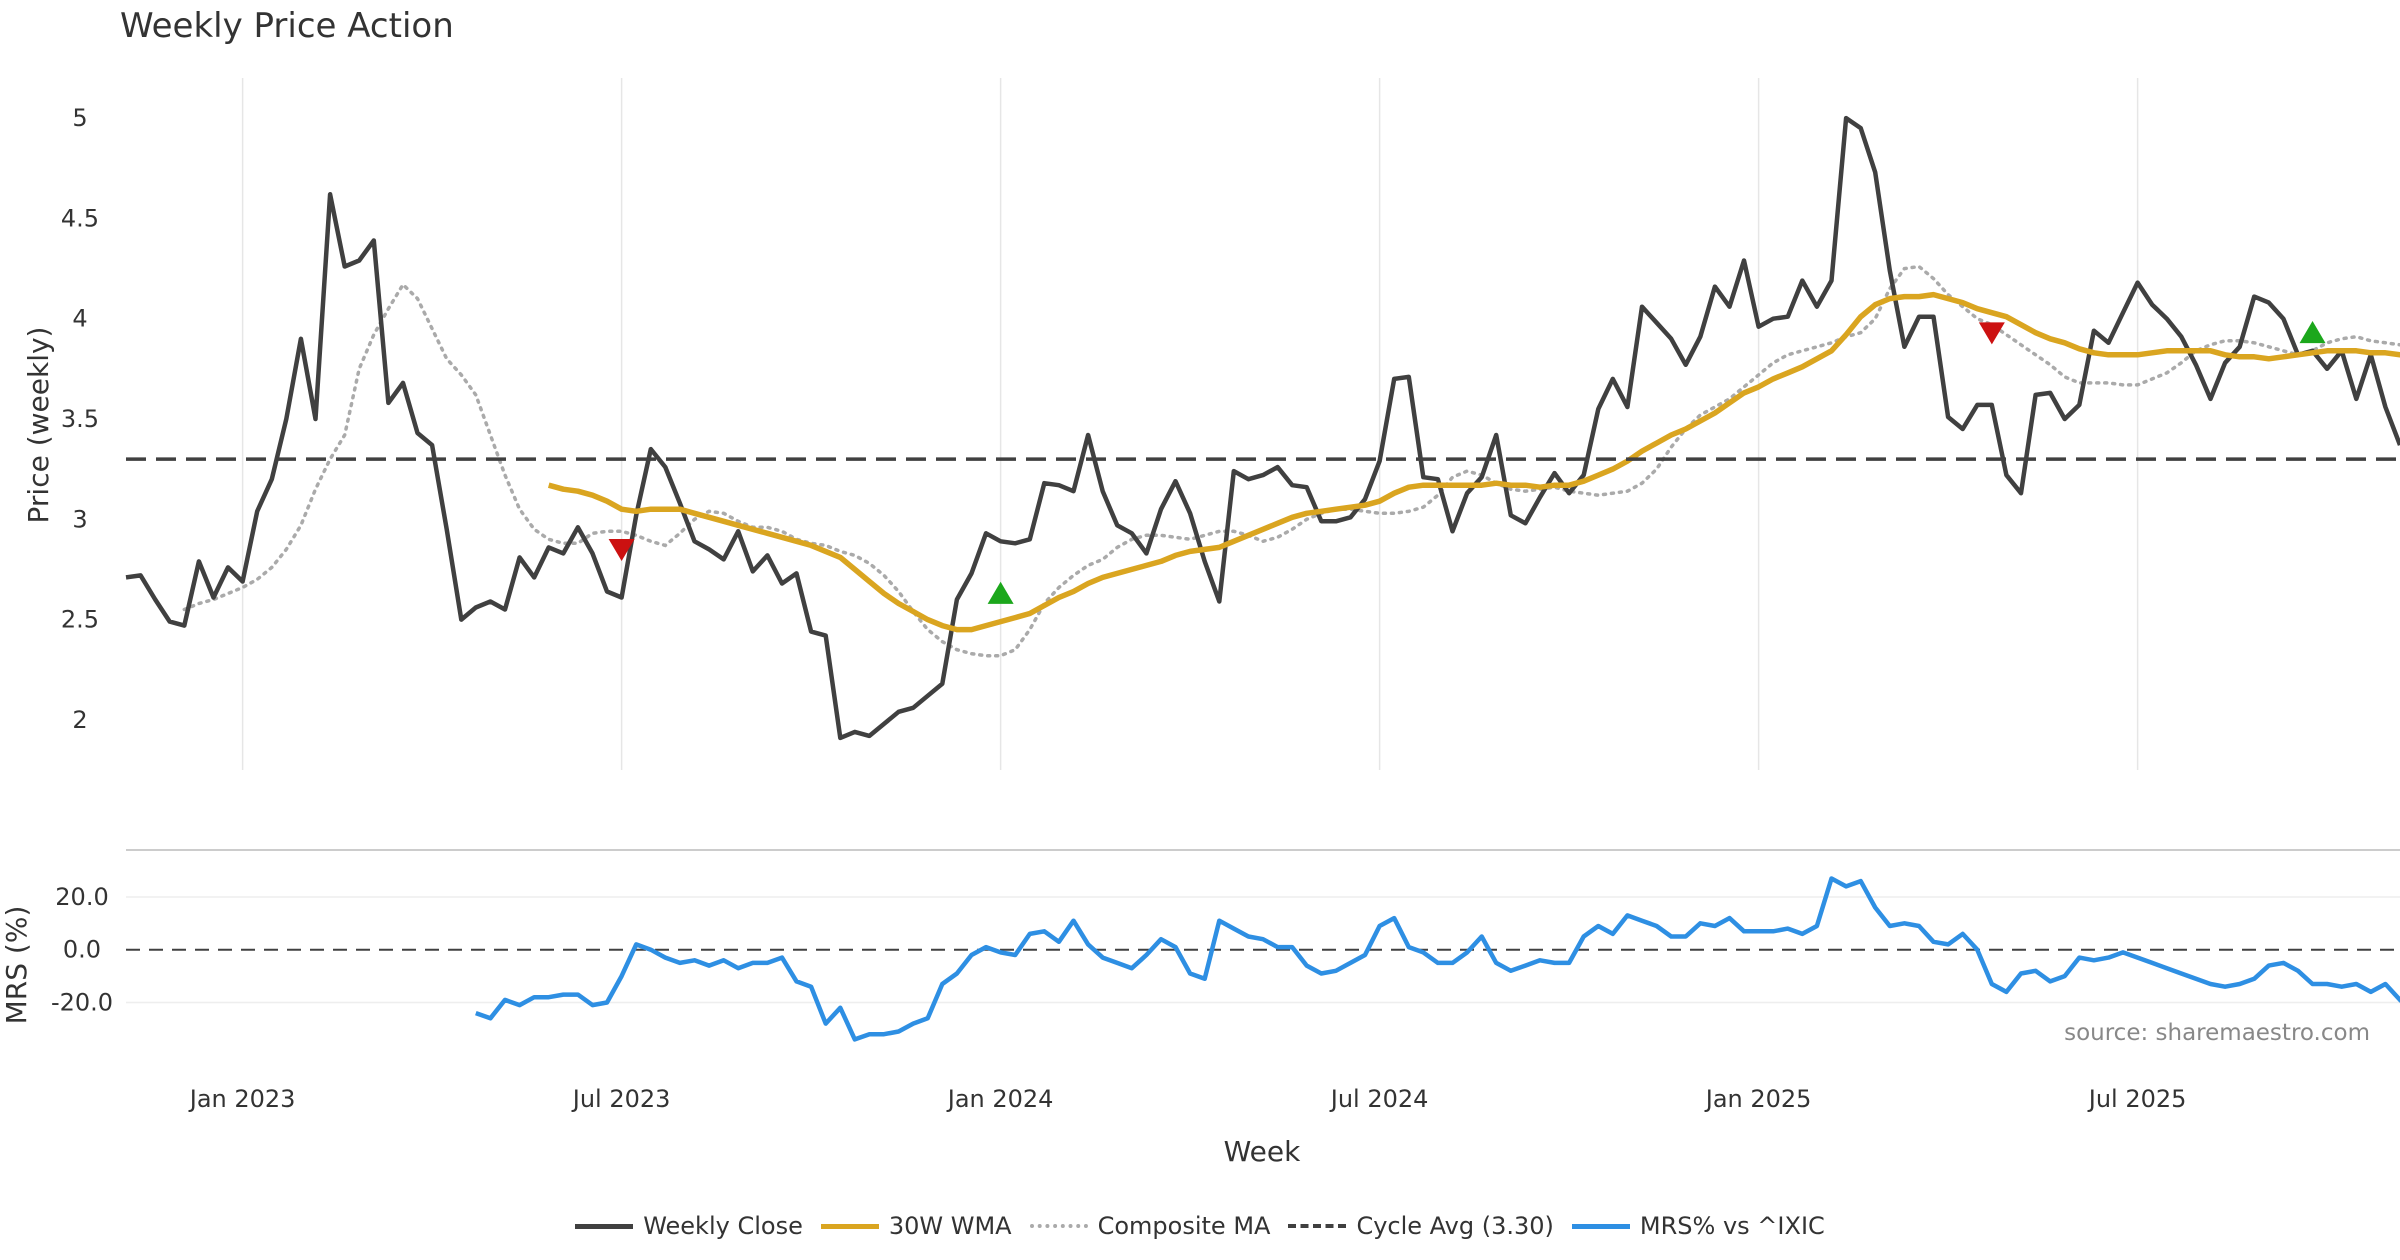  I want to click on mrs-series, so click(1437, 959).